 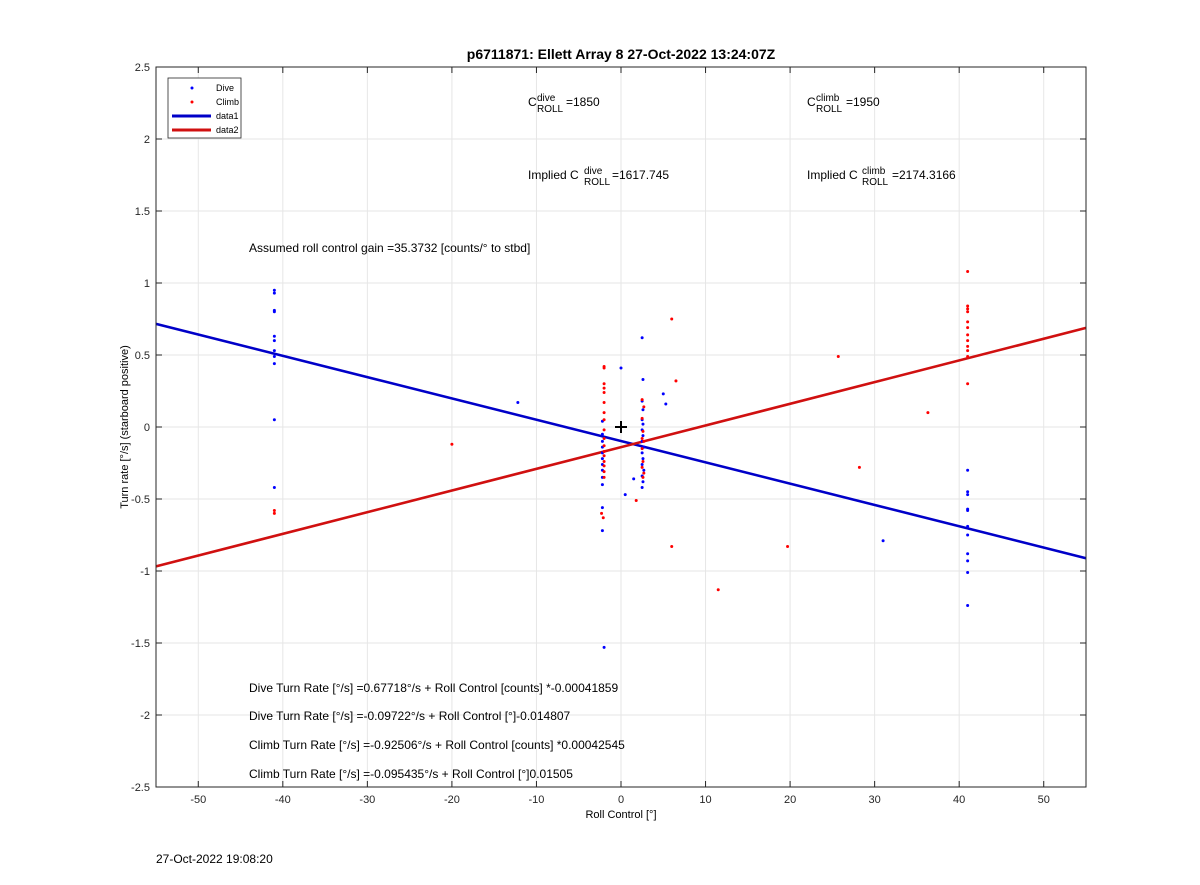 What do you see at coordinates (142, 68) in the screenshot?
I see `y-tick-label: 2.5` at bounding box center [142, 68].